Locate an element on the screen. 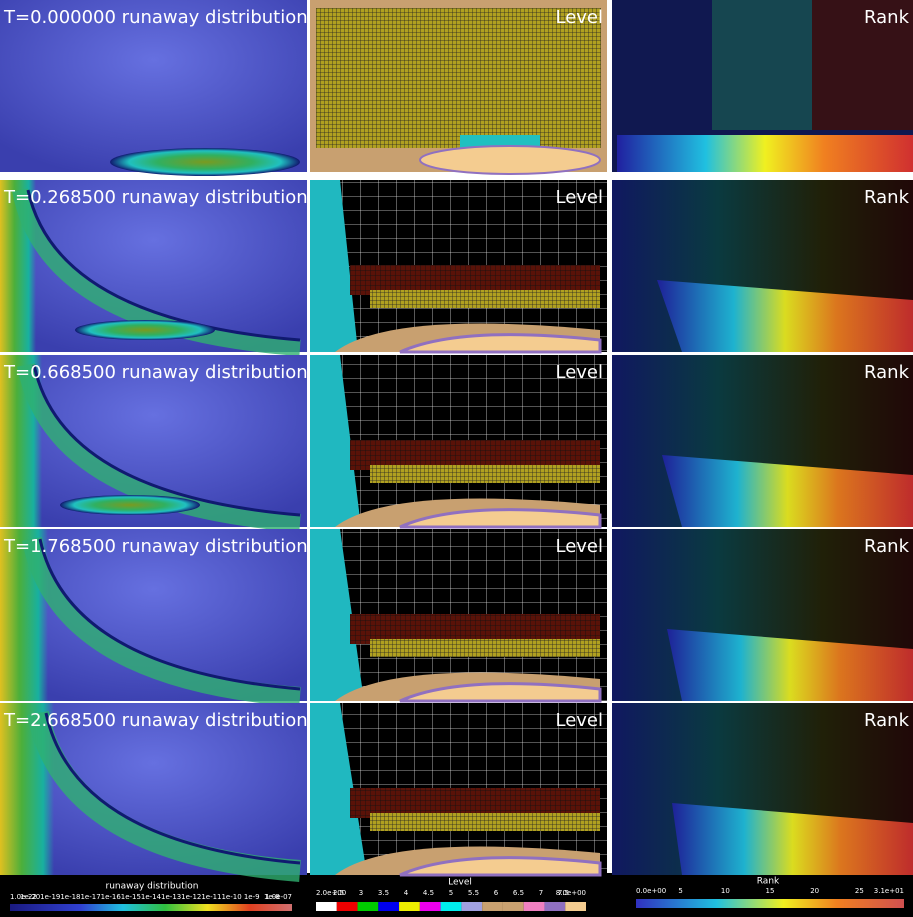 The image size is (913, 917). time-label: T=0.668500 runaway distribution is located at coordinates (155, 372).